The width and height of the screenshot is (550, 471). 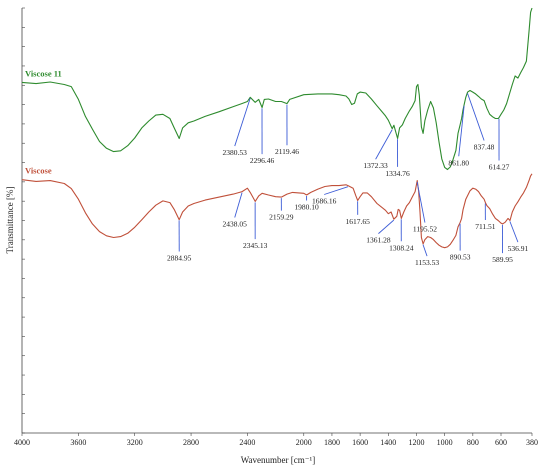 What do you see at coordinates (255, 245) in the screenshot?
I see `annotation-label: 2345.13` at bounding box center [255, 245].